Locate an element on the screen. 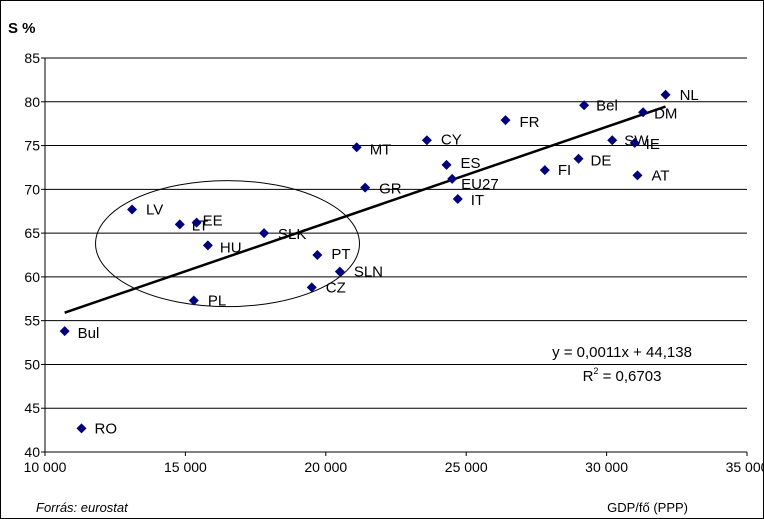 This screenshot has height=519, width=764. point-label-bel: Bel is located at coordinates (607, 105).